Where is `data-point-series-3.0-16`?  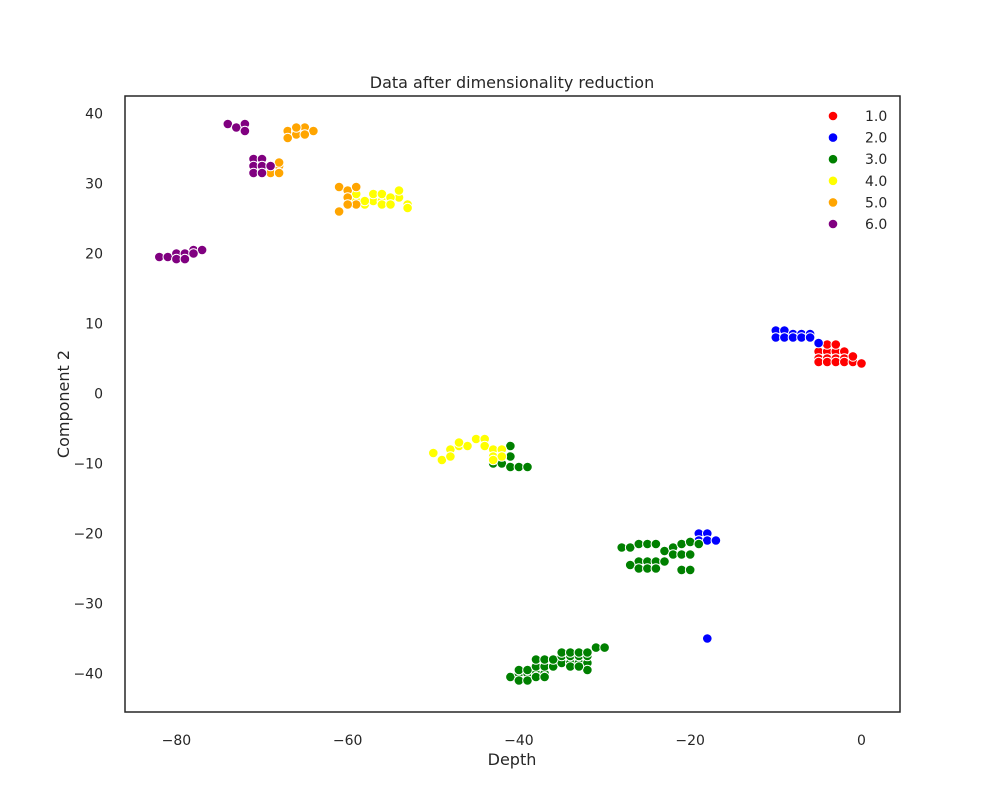
data-point-series-3.0-16 is located at coordinates (690, 542).